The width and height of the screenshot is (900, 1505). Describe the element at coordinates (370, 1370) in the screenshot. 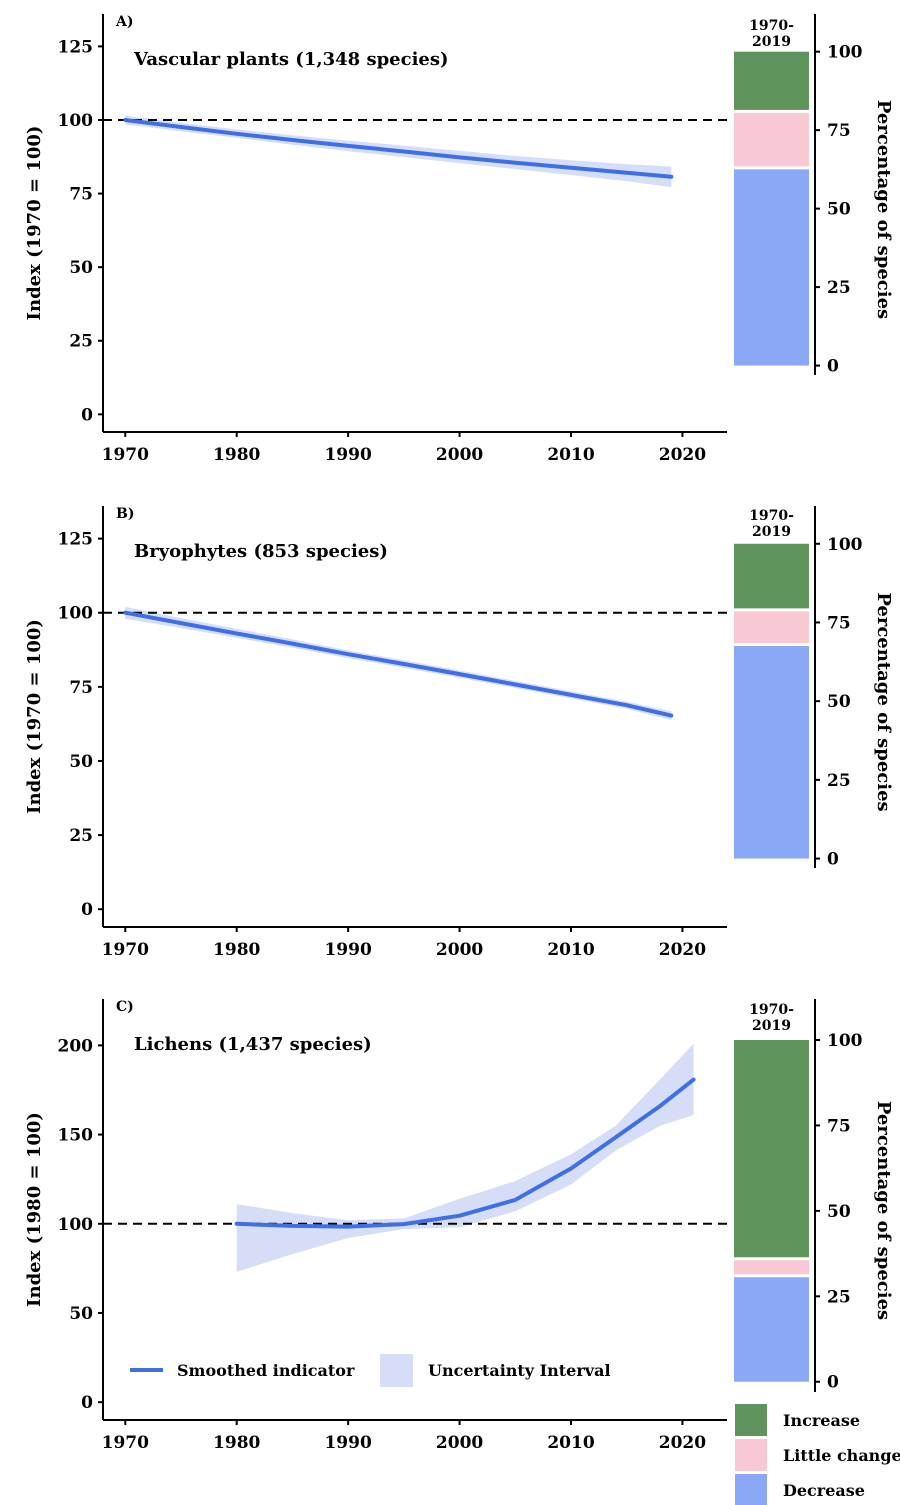

I see `series-legend: Smoothed indicator Uncertainty Interval` at that location.